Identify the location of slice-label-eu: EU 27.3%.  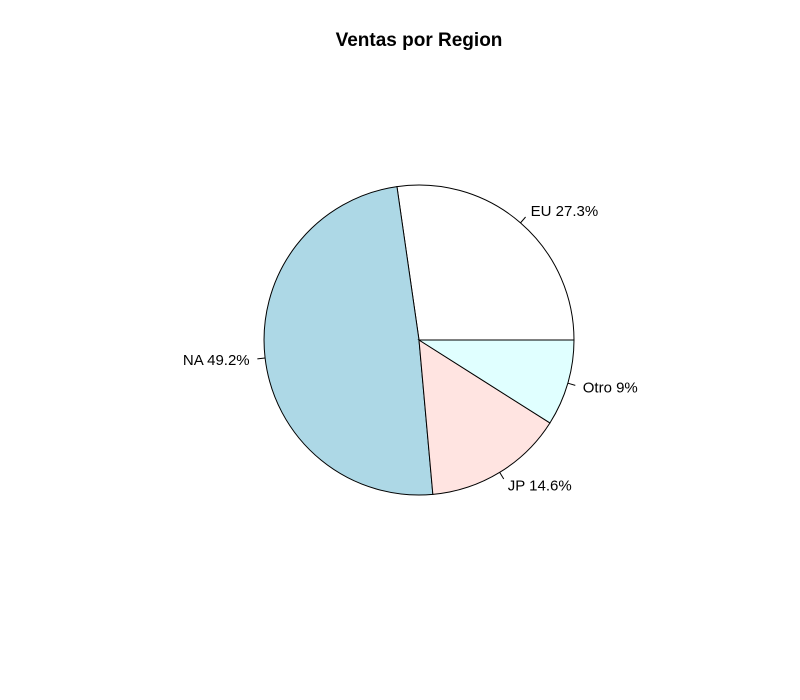
(565, 211).